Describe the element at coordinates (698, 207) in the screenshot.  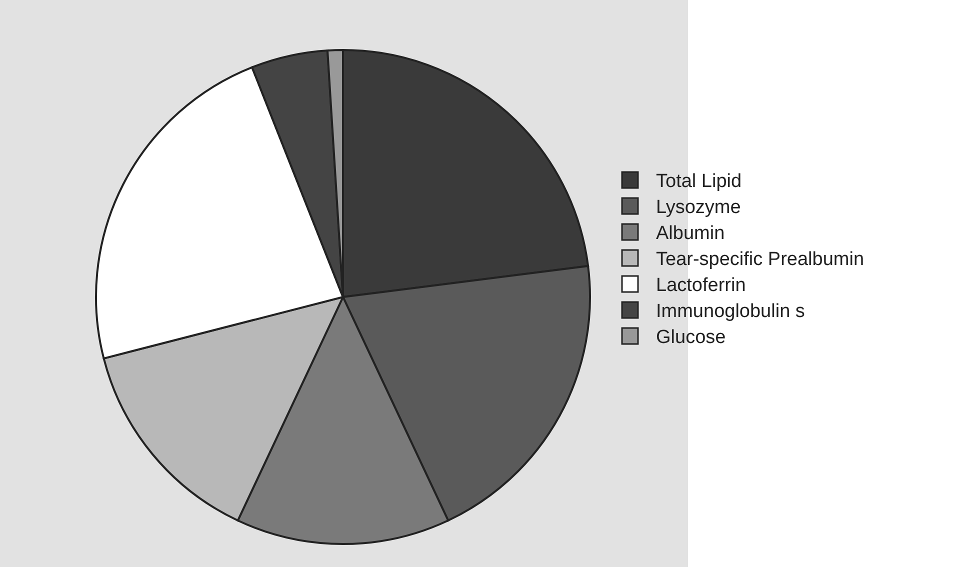
I see `legend-label: Lysozyme` at that location.